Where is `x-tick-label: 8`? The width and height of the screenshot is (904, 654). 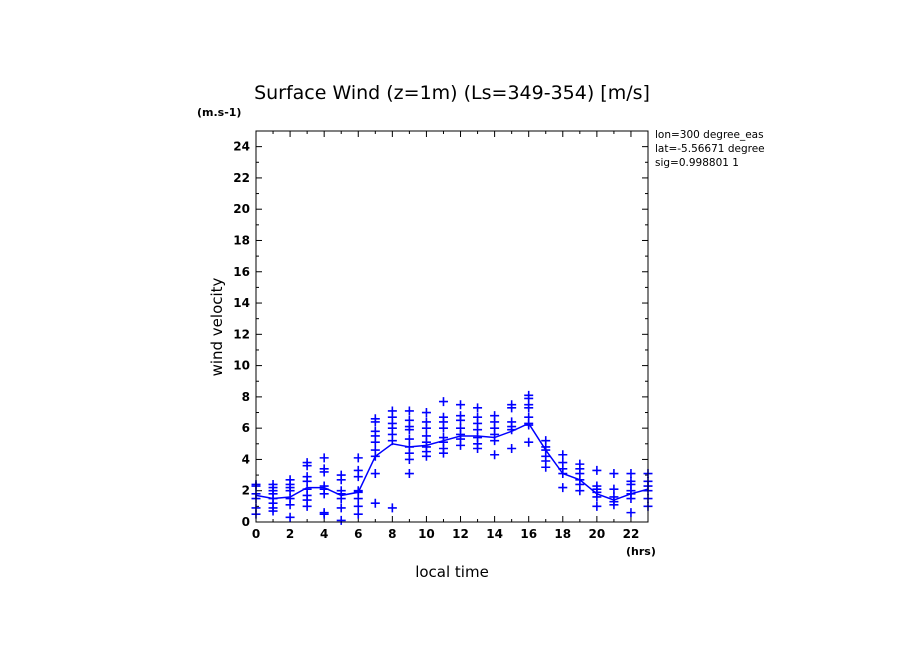 x-tick-label: 8 is located at coordinates (392, 534).